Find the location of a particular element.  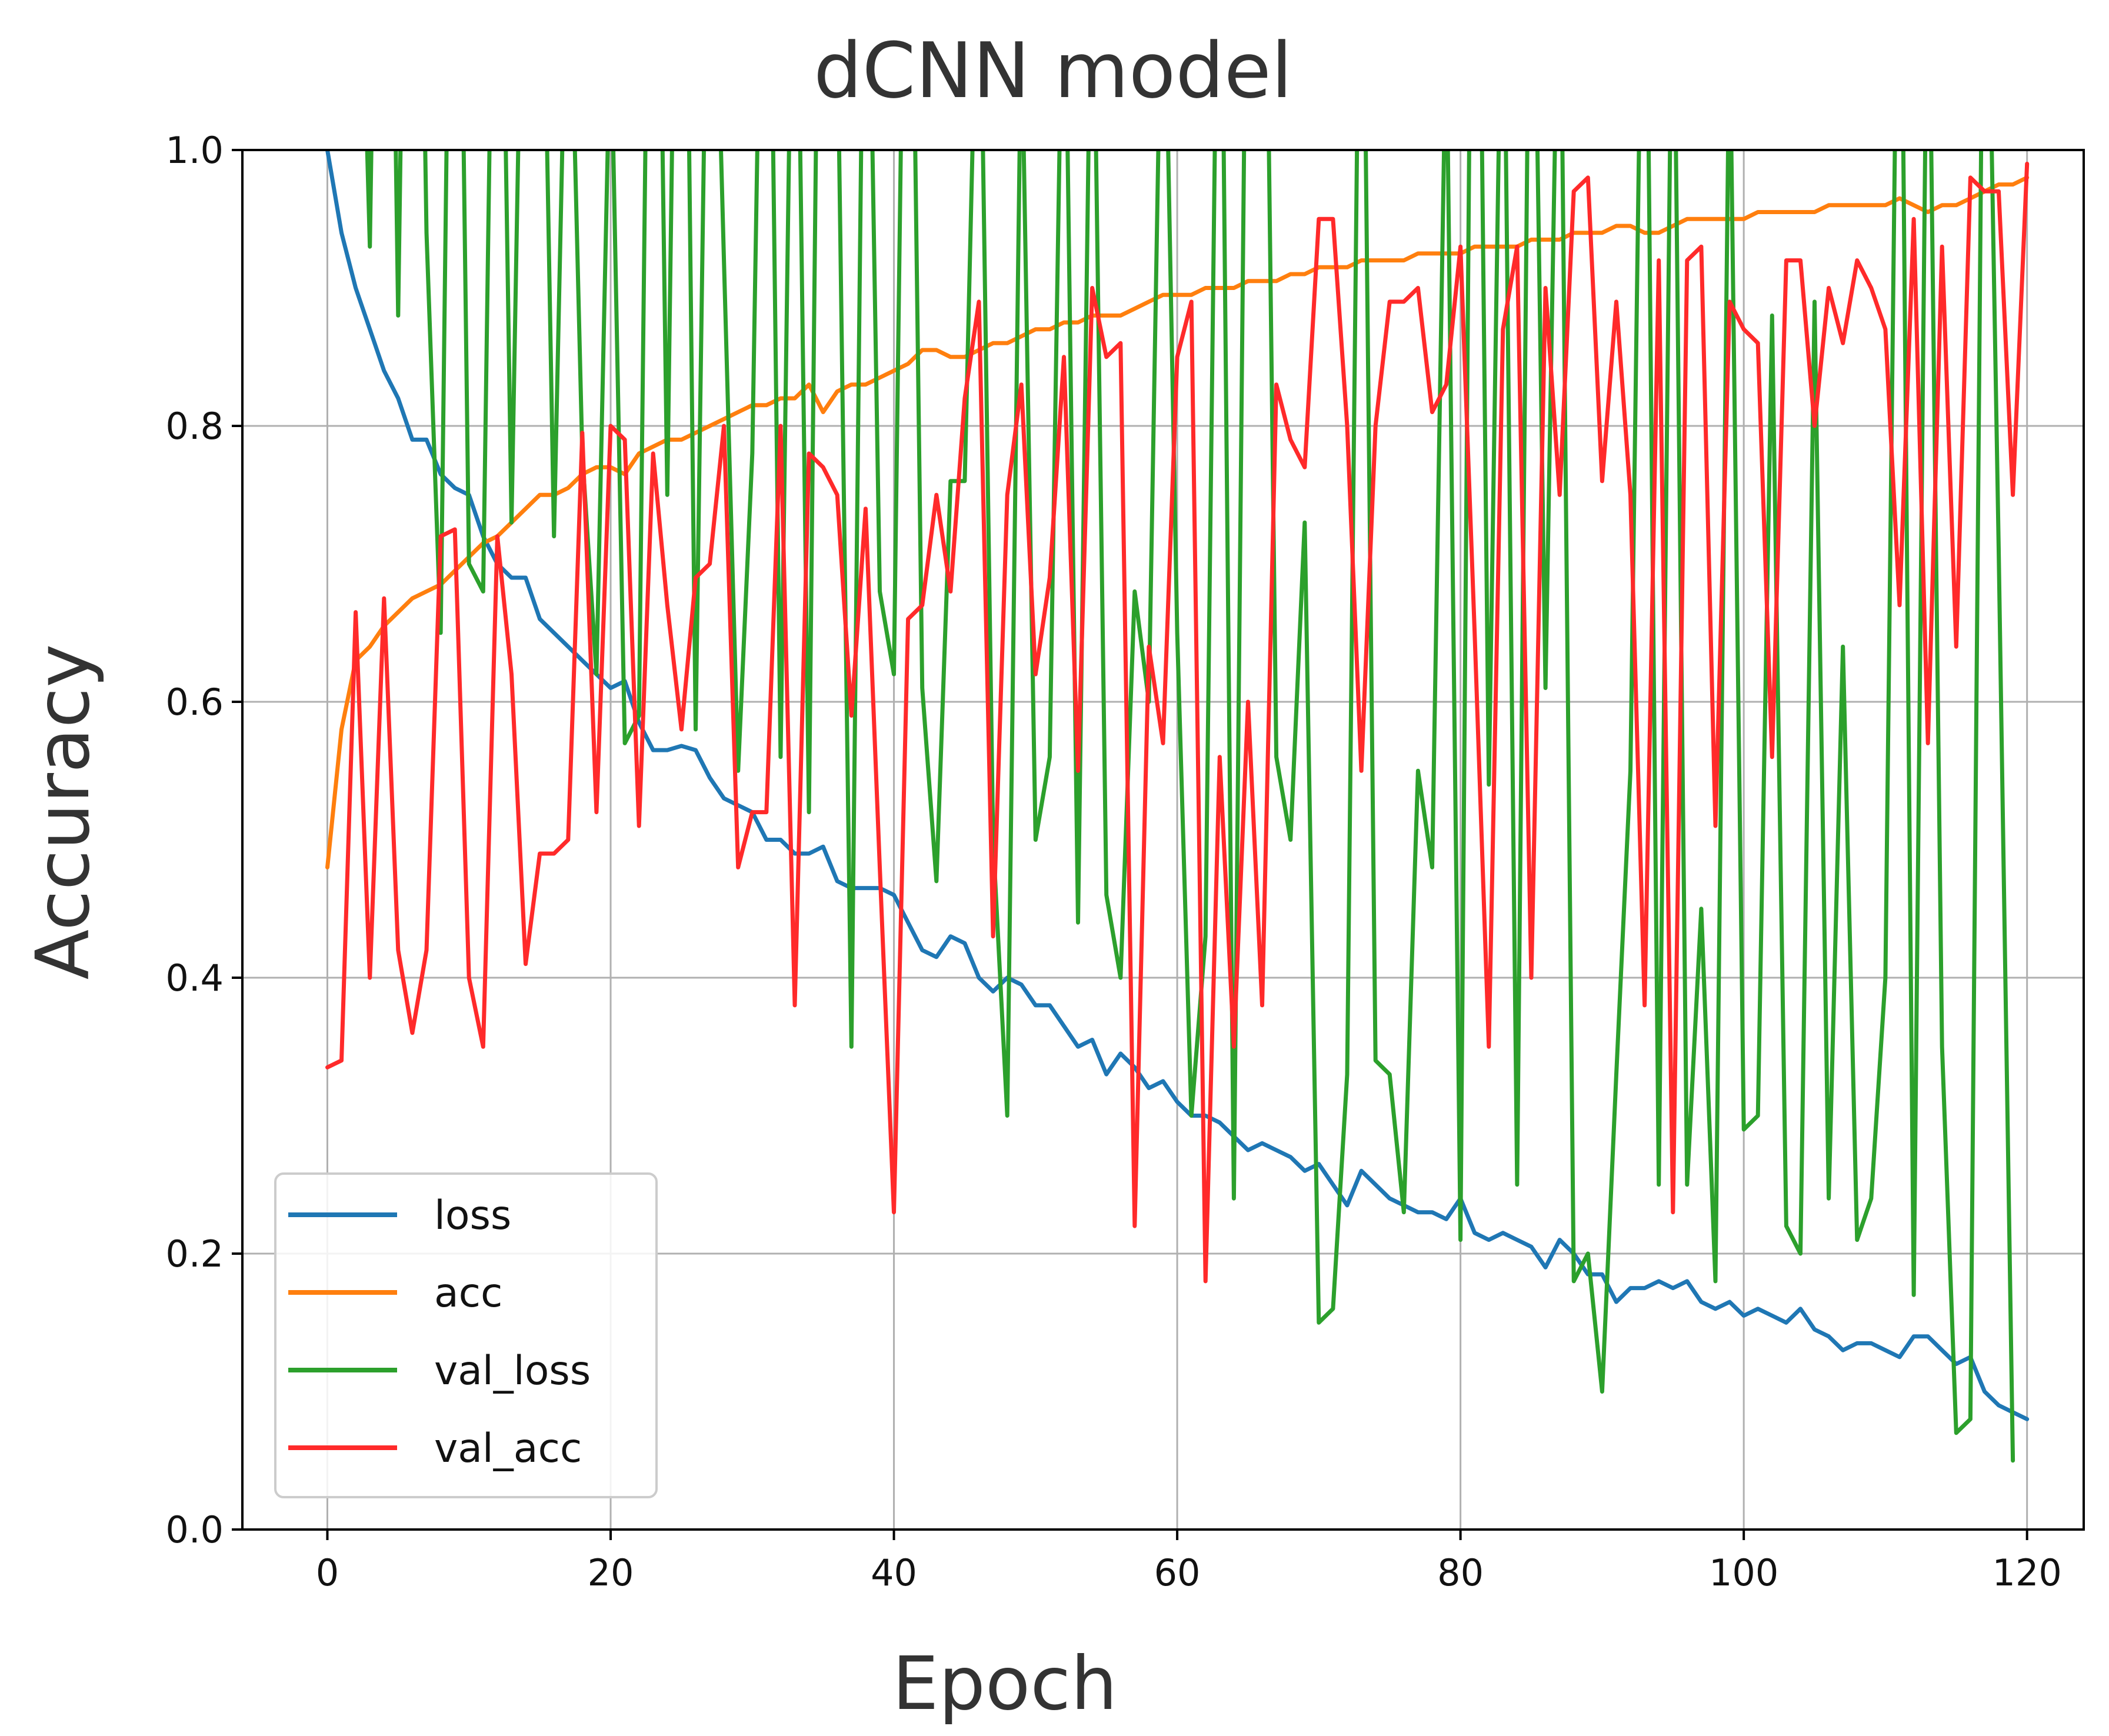

x-tick-label: 20 is located at coordinates (611, 1572).